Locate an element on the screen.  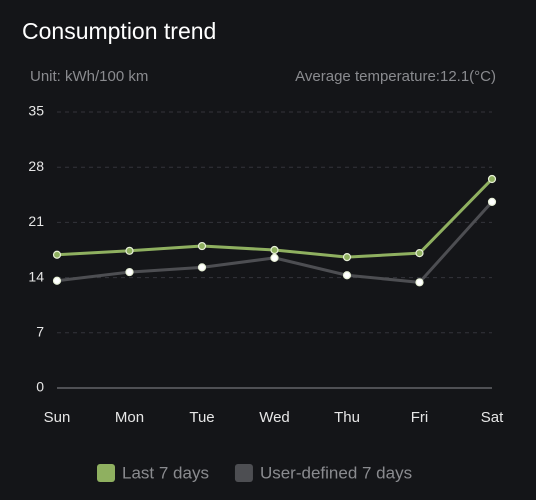
legend-label: User-defined 7 days is located at coordinates (336, 472).